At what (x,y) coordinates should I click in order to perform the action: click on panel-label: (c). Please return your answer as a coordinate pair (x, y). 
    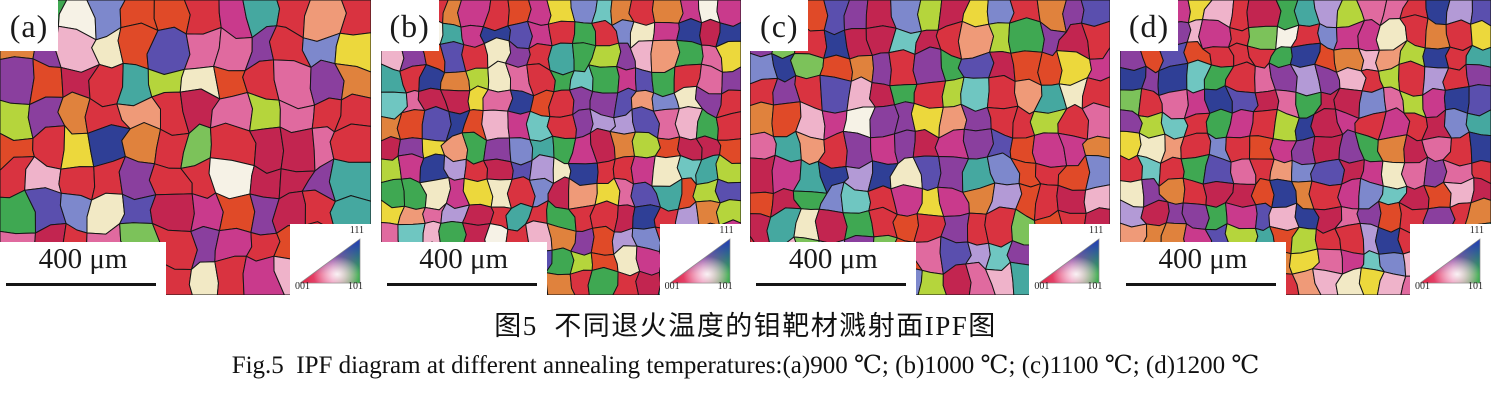
    Looking at the image, I should click on (779, 25).